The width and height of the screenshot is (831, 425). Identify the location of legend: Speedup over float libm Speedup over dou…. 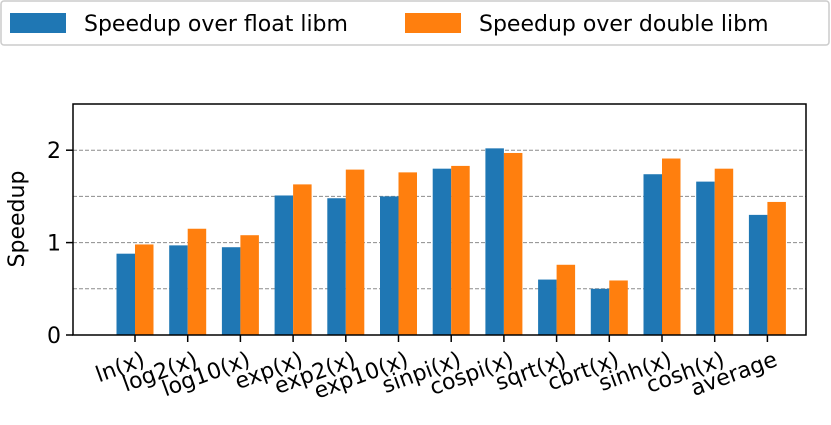
(415, 23).